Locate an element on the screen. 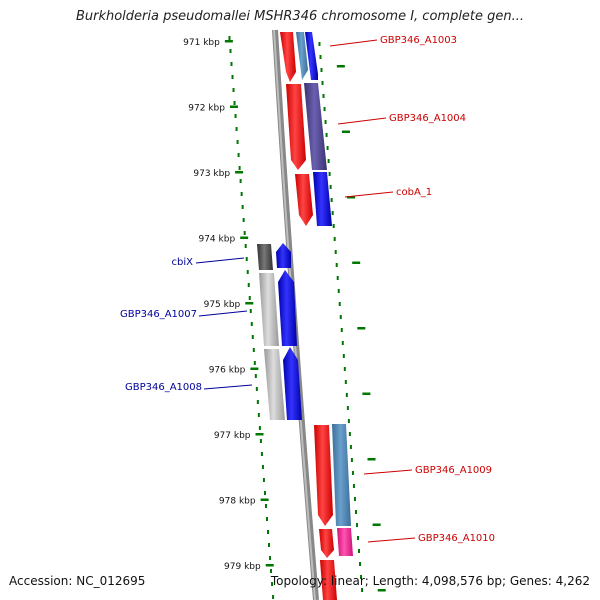 Image resolution: width=600 pixels, height=600 pixels. gene-feature-a1009-partner is located at coordinates (341, 475).